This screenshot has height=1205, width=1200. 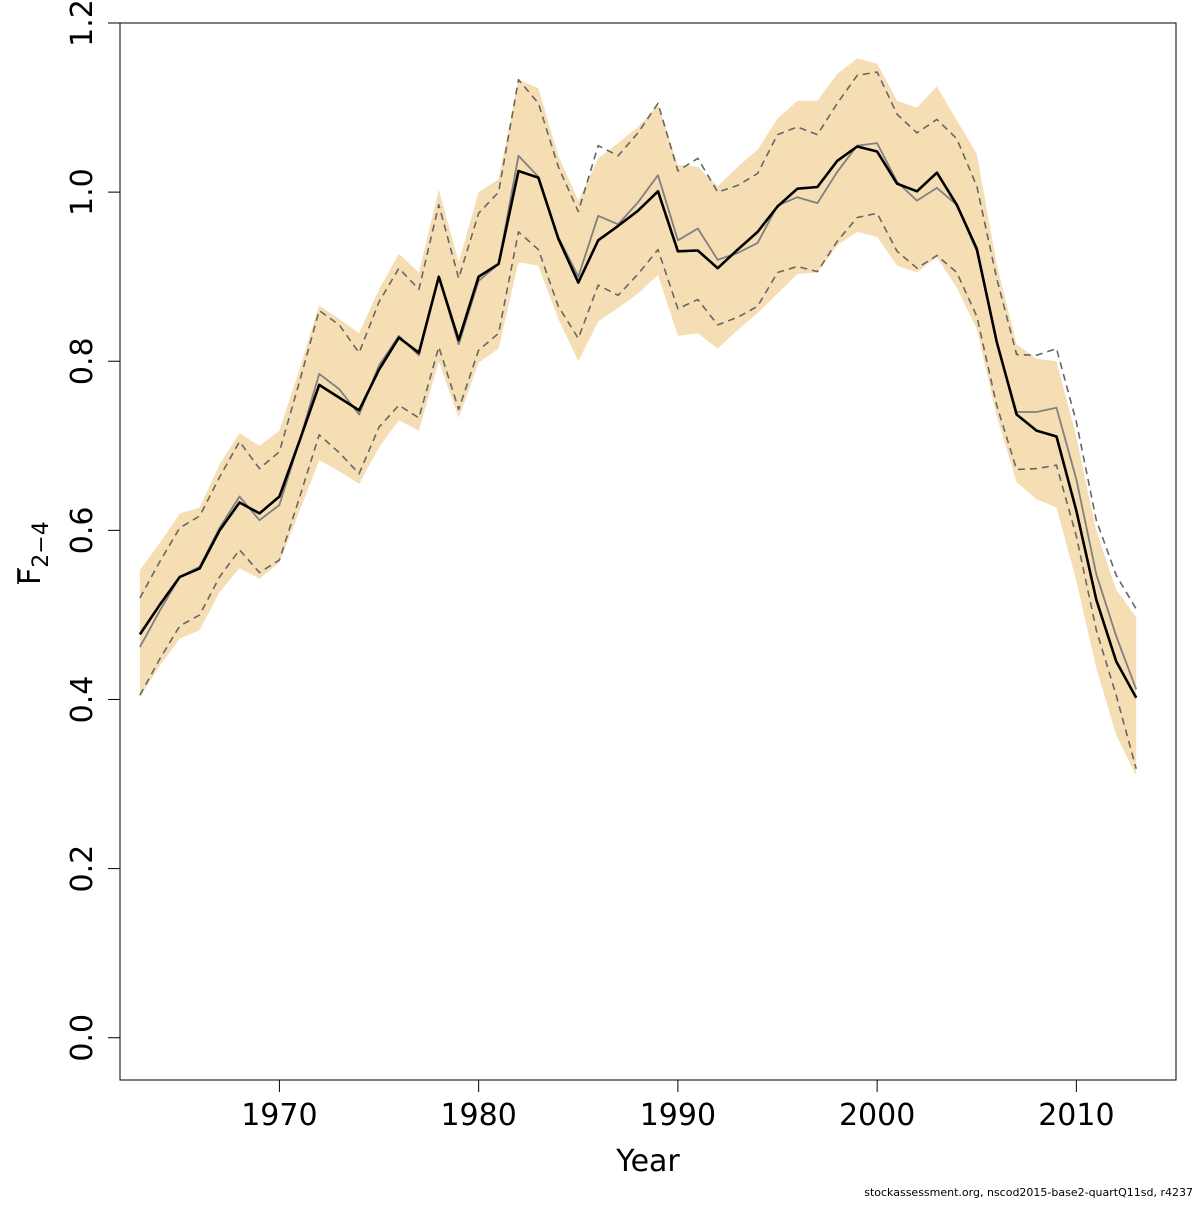 What do you see at coordinates (1076, 1115) in the screenshot?
I see `x-tick-label: 2010` at bounding box center [1076, 1115].